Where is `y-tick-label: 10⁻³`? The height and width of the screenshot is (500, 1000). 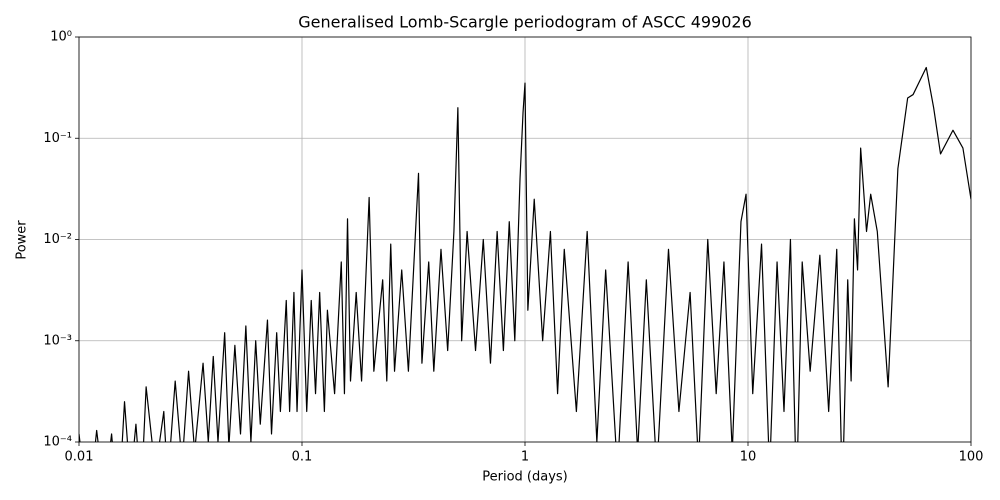 y-tick-label: 10⁻³ is located at coordinates (57, 340).